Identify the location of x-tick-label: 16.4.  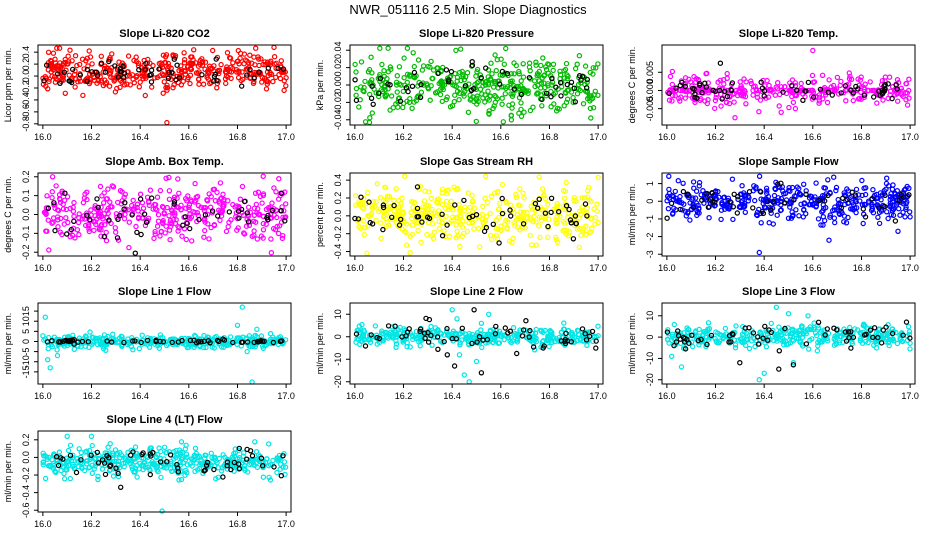
(764, 396).